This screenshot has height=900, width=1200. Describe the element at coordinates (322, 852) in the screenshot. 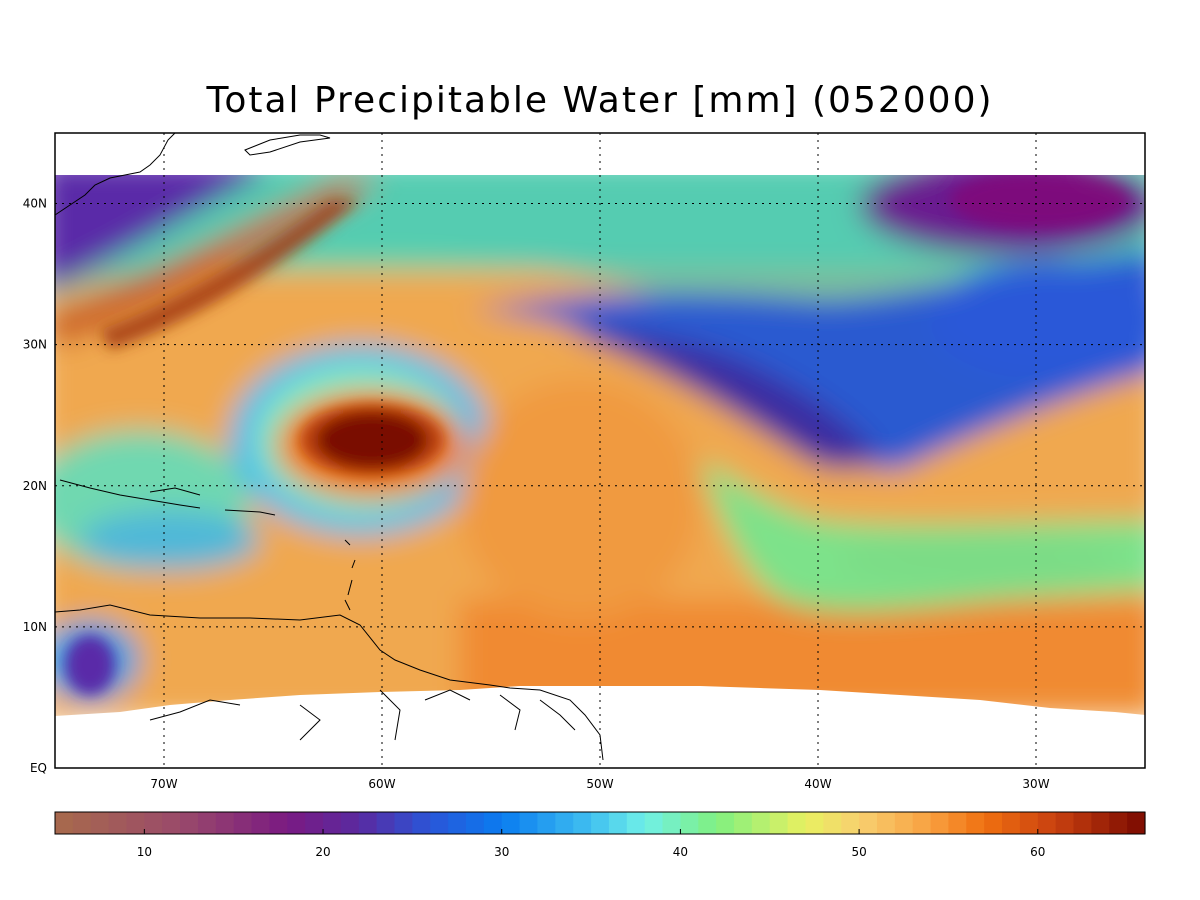

I see `colorbar-tick-label: 20` at that location.